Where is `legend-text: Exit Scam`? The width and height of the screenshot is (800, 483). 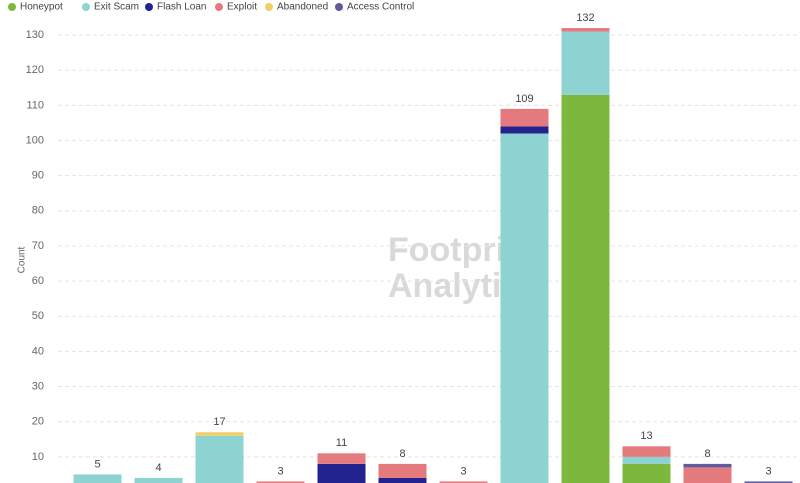
legend-text: Exit Scam is located at coordinates (116, 7).